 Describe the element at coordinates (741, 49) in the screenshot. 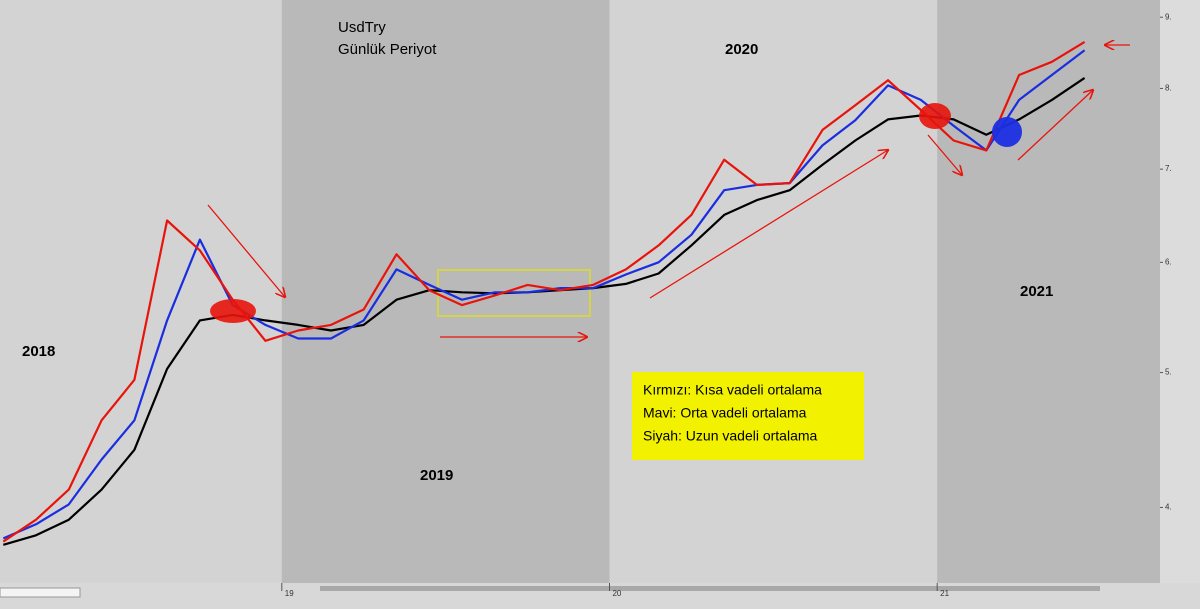

I see `annotation: 2020` at that location.